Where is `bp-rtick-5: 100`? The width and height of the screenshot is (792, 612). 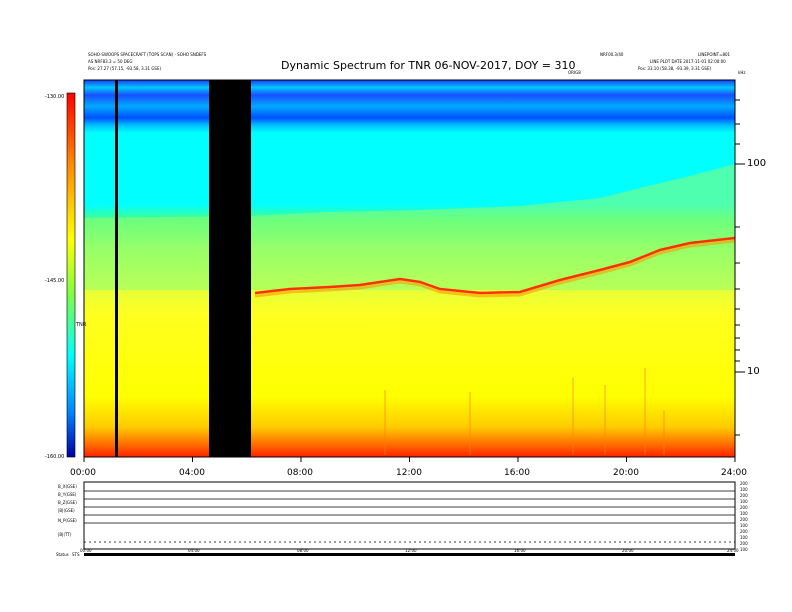
bp-rtick-5: 100 is located at coordinates (744, 513).